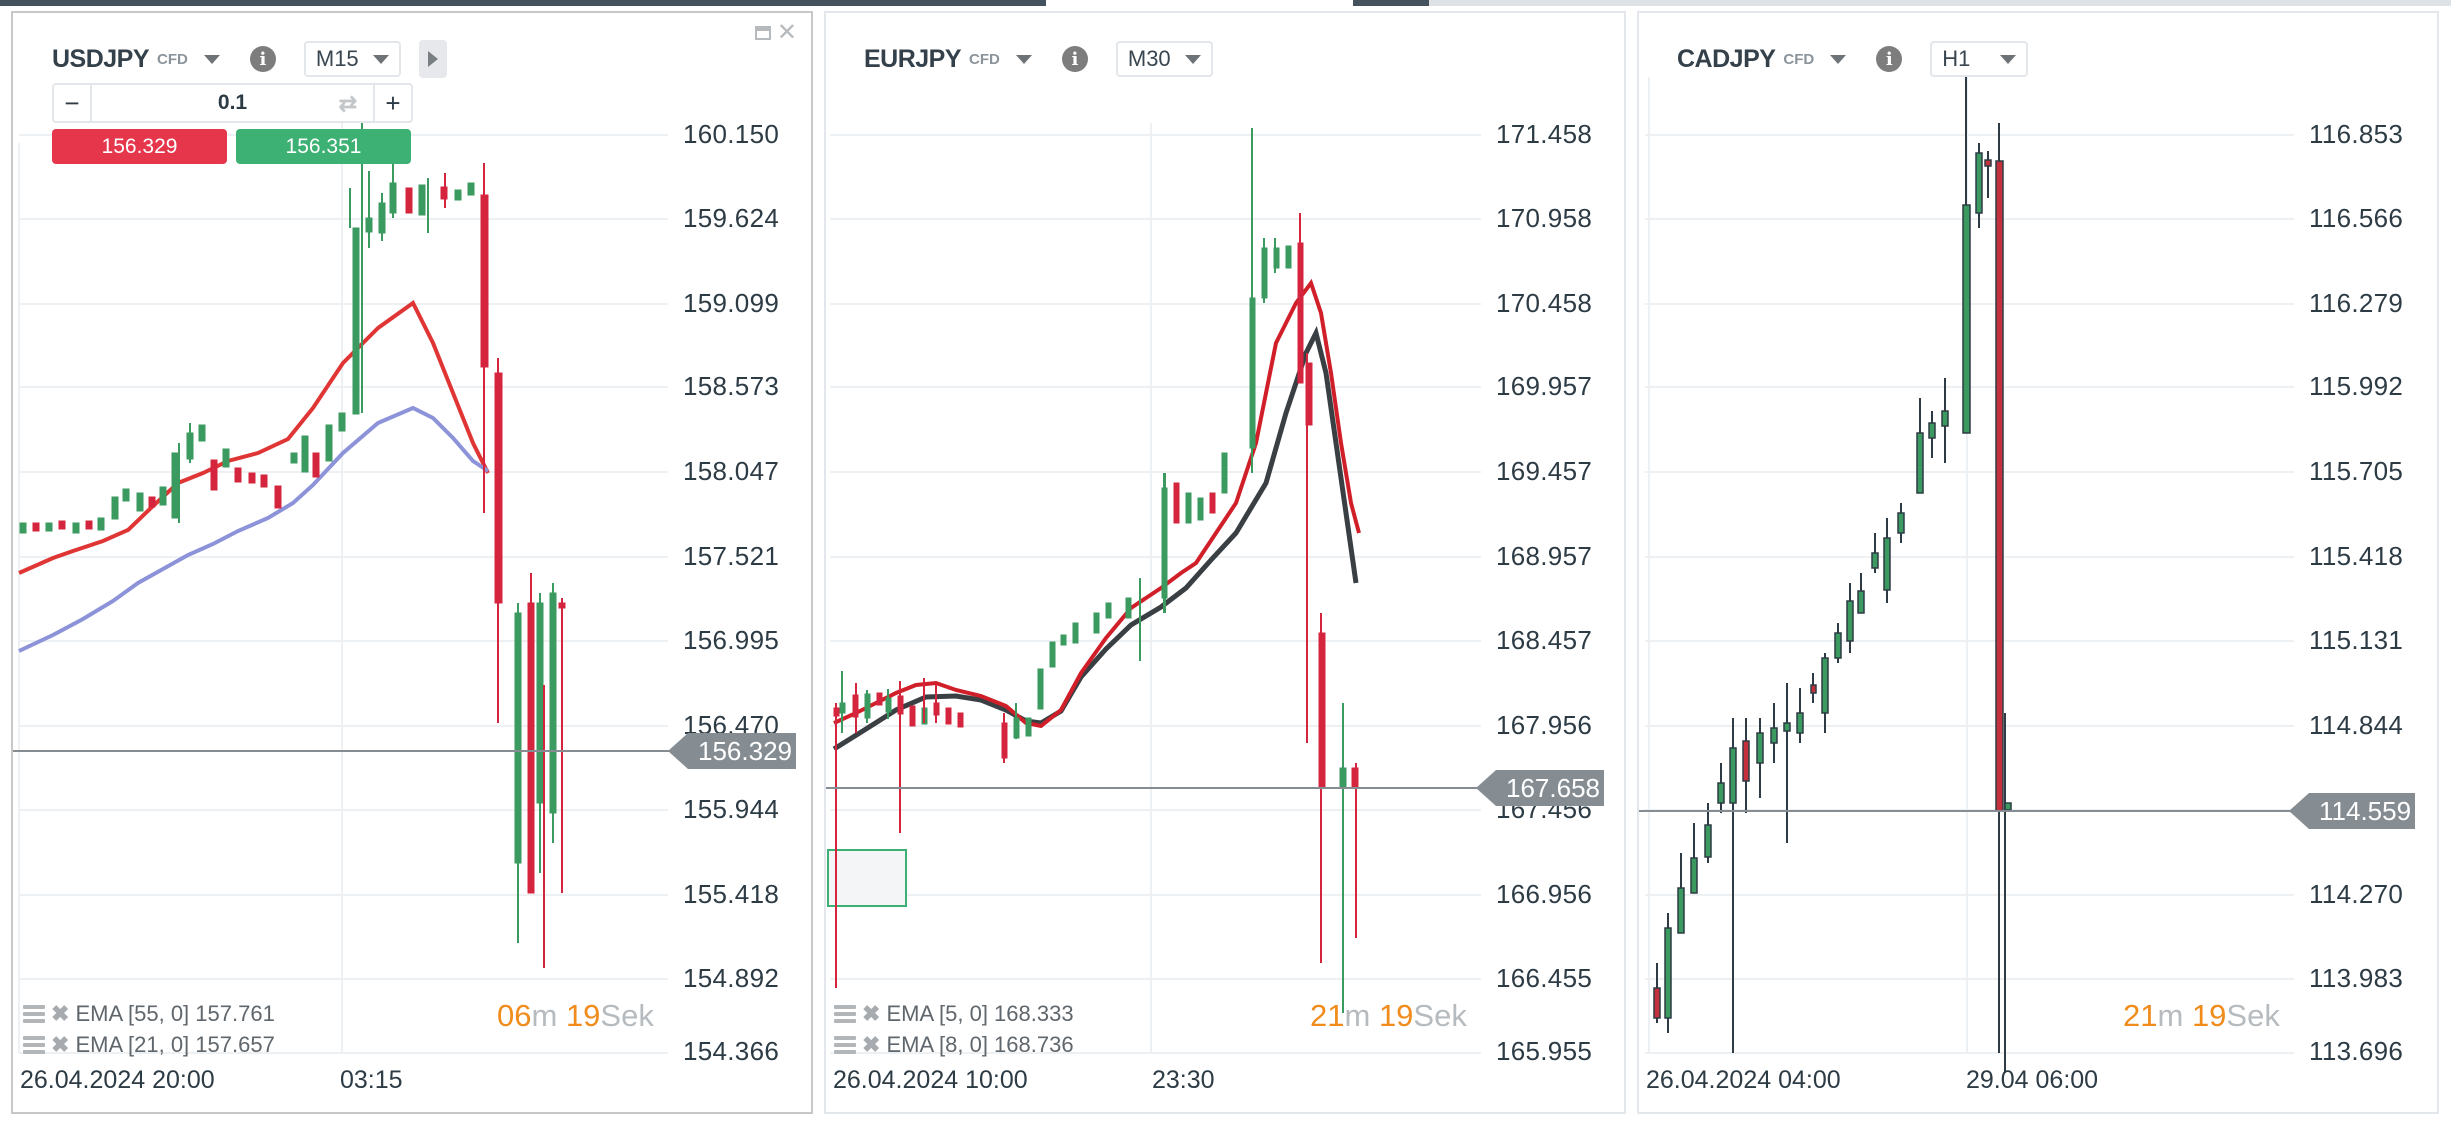 Image resolution: width=2451 pixels, height=1123 pixels. Describe the element at coordinates (175, 1013) in the screenshot. I see `indicator-label: EMA [55, 0] 157.761` at that location.